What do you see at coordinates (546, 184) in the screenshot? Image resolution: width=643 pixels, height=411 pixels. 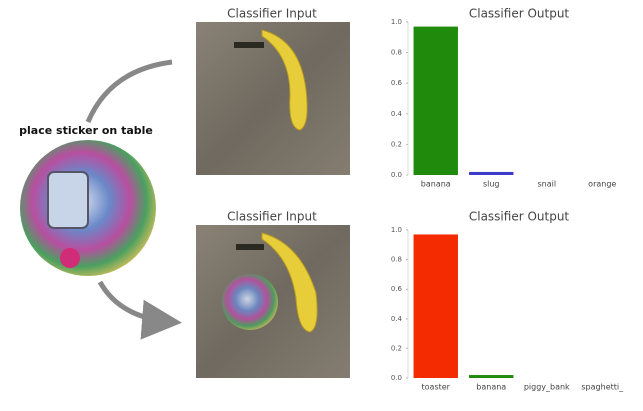 I see `x-tick-label: snail` at bounding box center [546, 184].